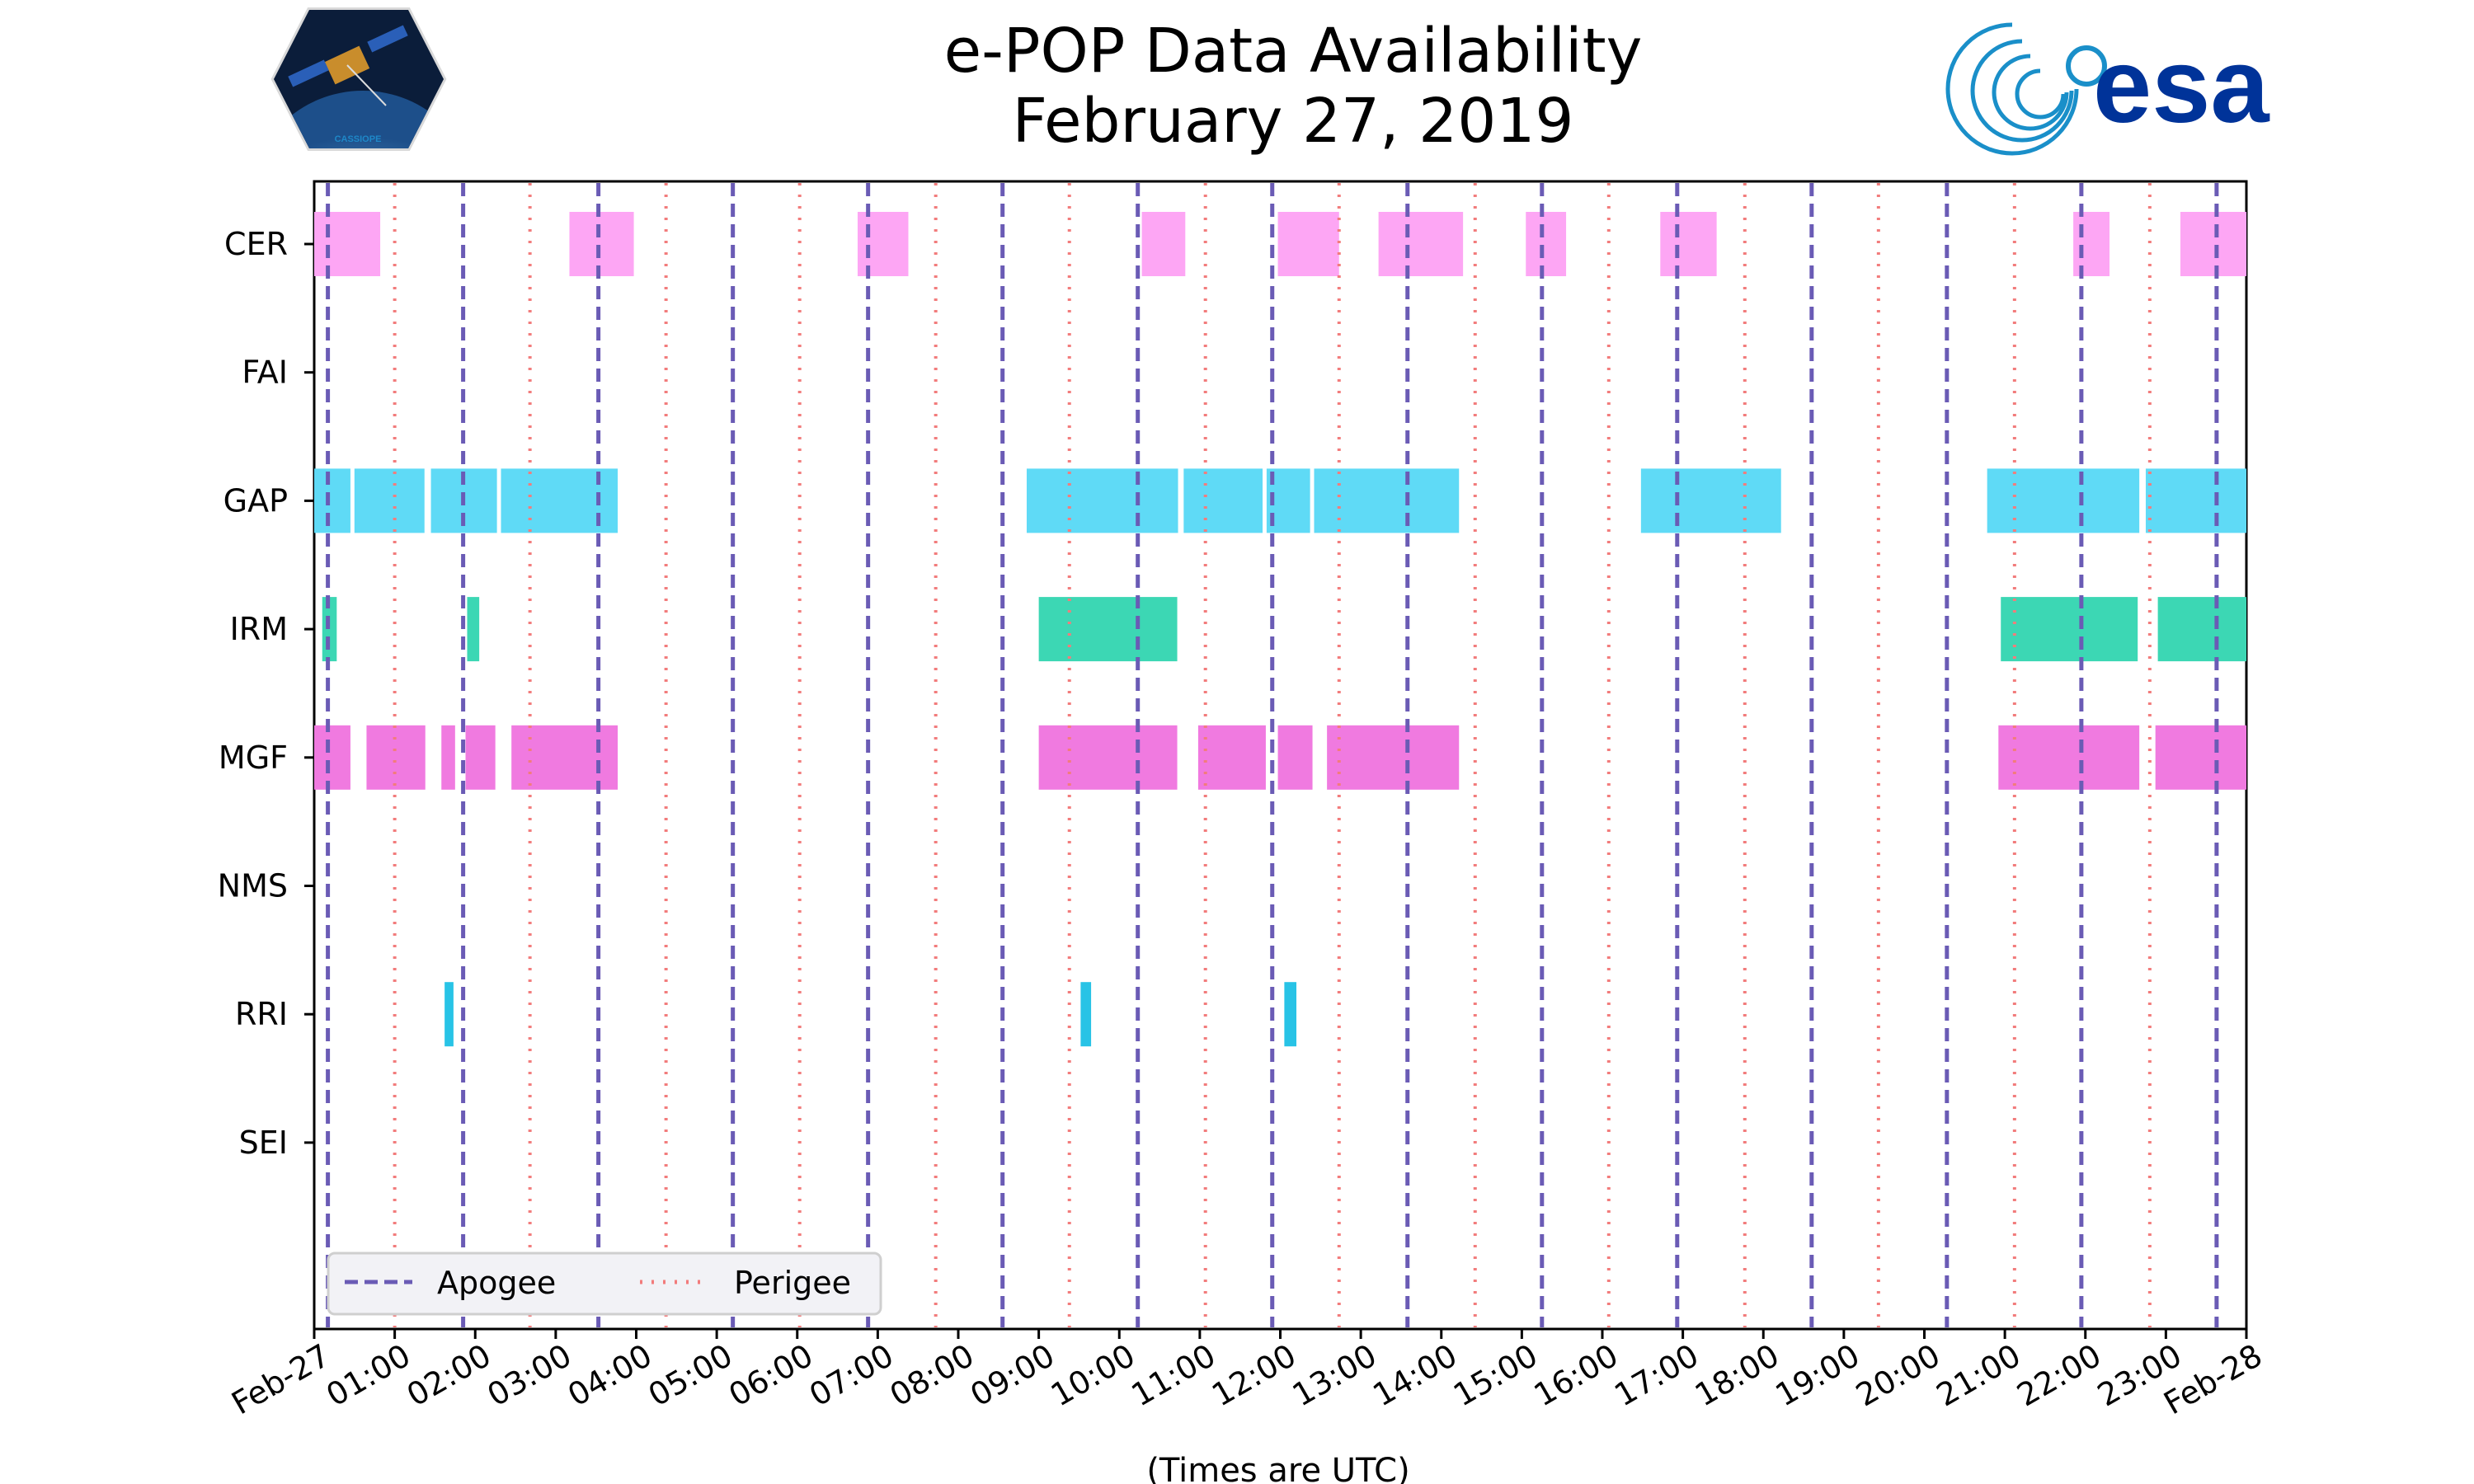 The height and width of the screenshot is (1484, 2474). I want to click on x-tick-label: 11:00, so click(1174, 1375).